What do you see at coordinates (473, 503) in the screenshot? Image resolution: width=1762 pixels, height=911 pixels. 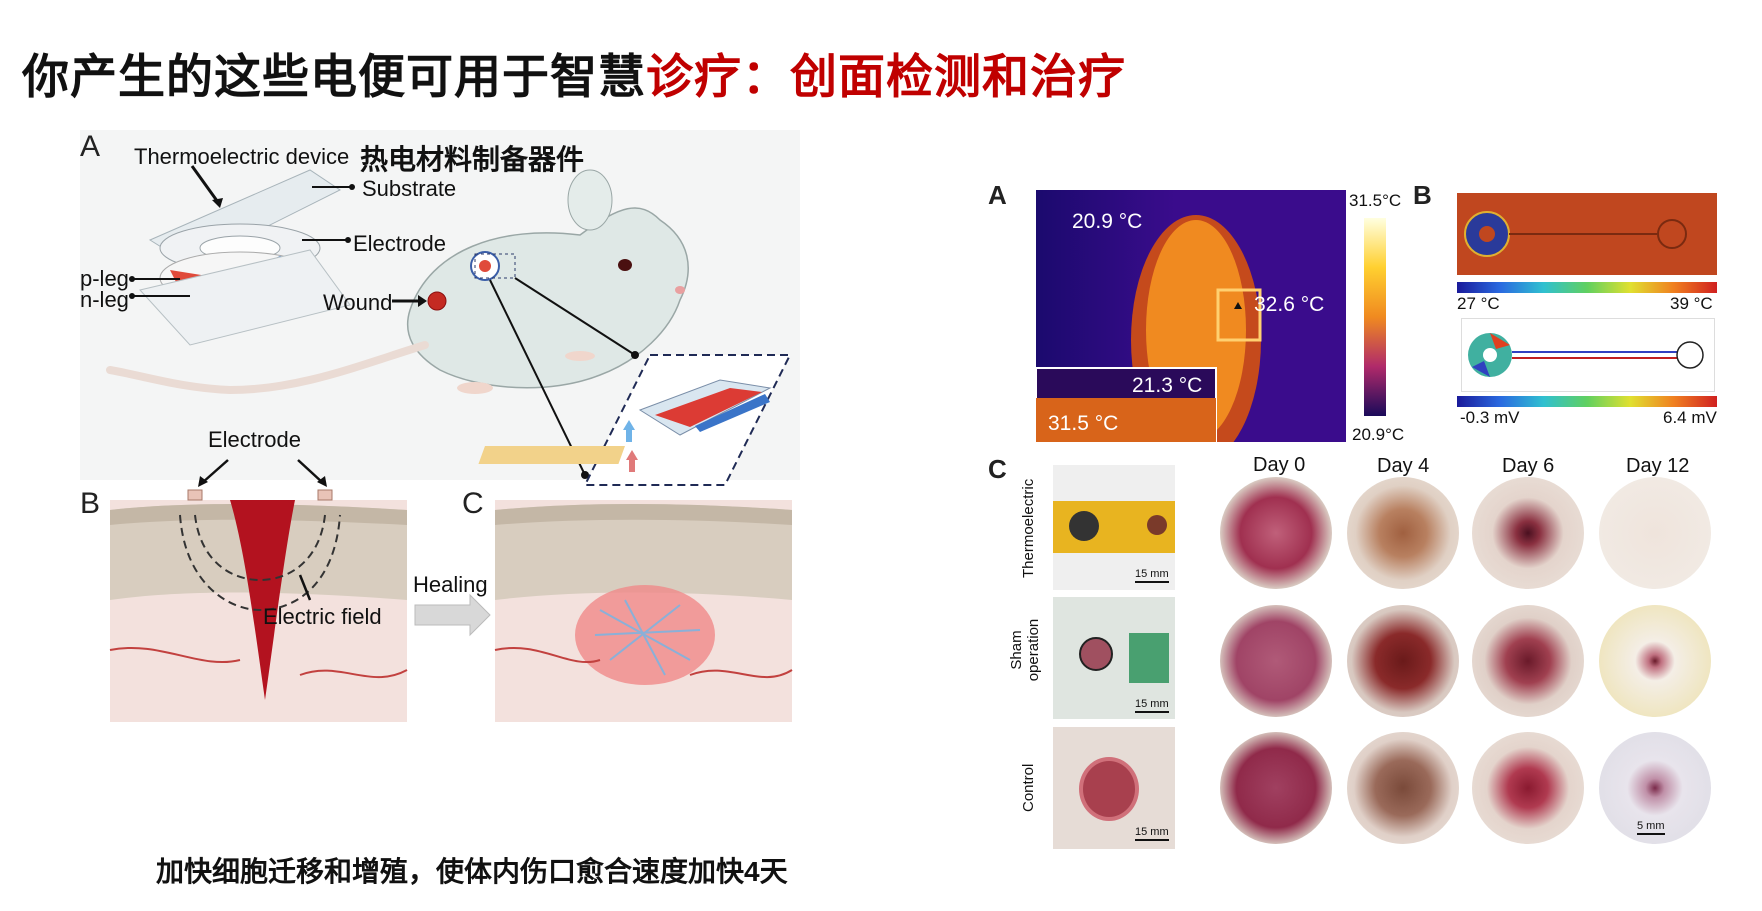 I see `left-panel-c-letter: C` at bounding box center [473, 503].